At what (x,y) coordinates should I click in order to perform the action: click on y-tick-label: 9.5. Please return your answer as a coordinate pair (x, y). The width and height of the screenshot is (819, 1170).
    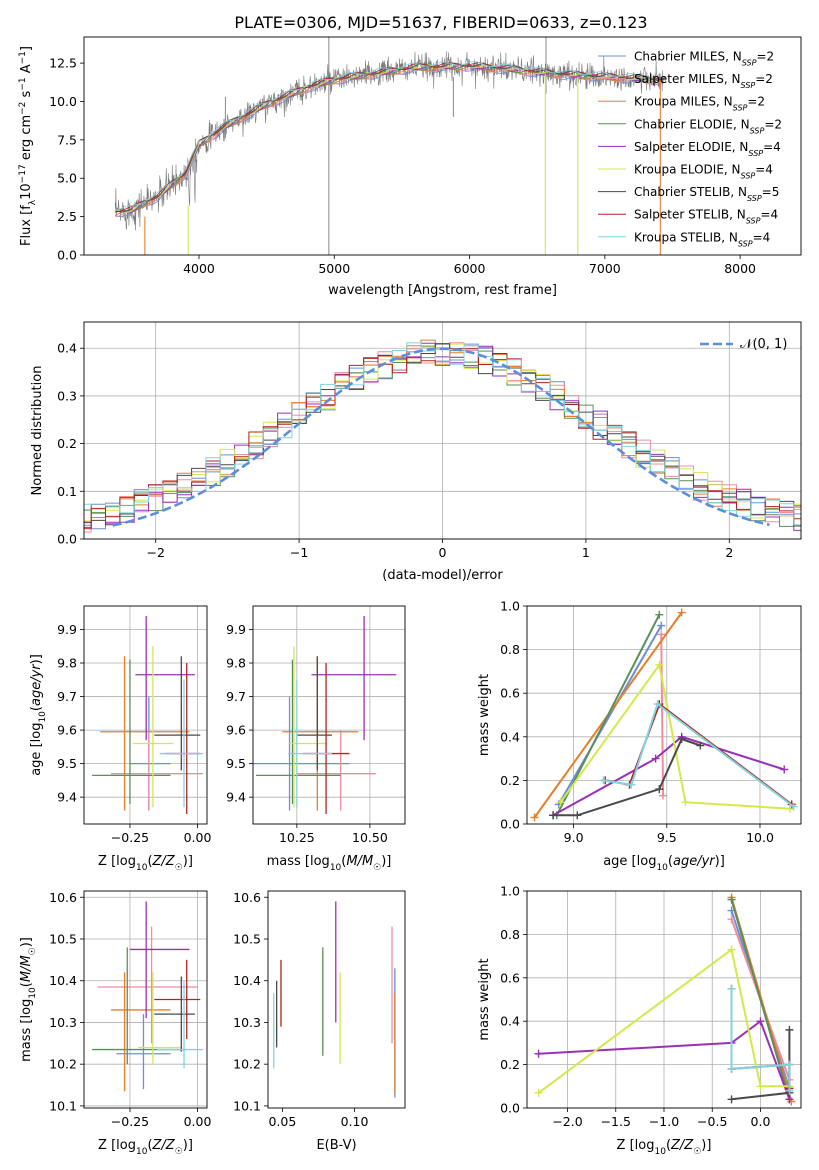
    Looking at the image, I should click on (67, 763).